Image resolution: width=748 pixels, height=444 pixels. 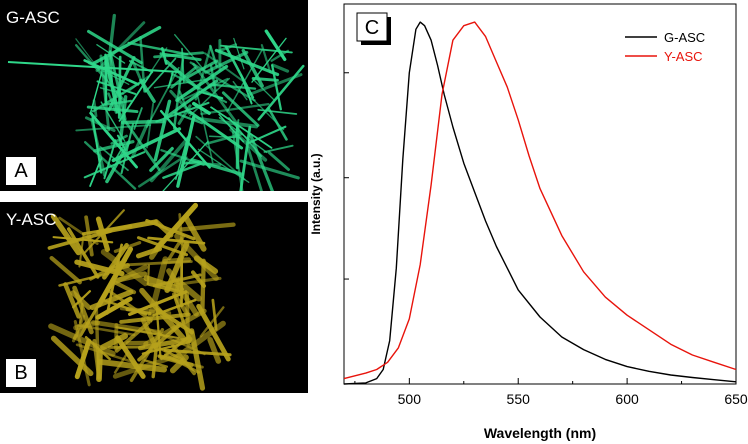 I want to click on x-tick-label: 650, so click(x=736, y=399).